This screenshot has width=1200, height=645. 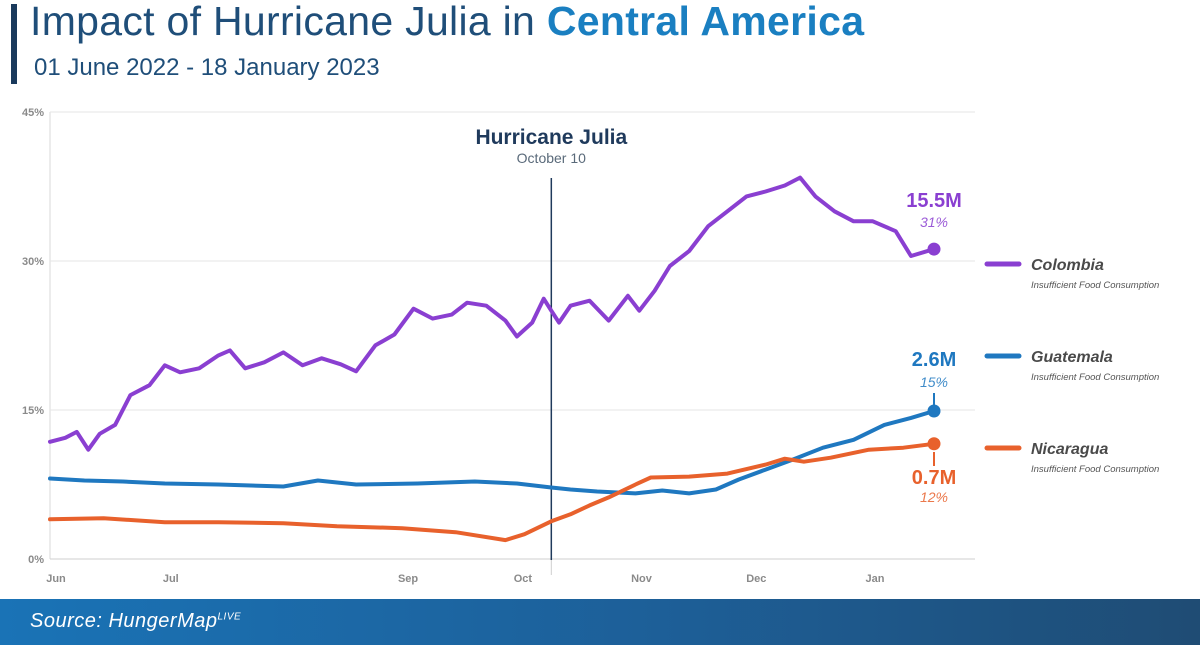 What do you see at coordinates (934, 382) in the screenshot?
I see `end-pct-label-guatemala: 15%` at bounding box center [934, 382].